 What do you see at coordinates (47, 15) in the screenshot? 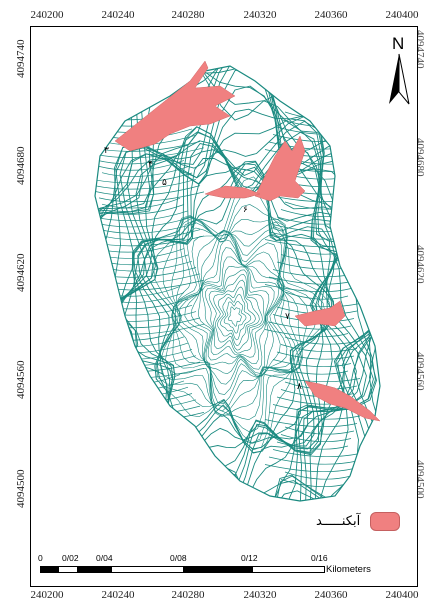
I see `x-coordinate-label: 240200` at bounding box center [47, 15].